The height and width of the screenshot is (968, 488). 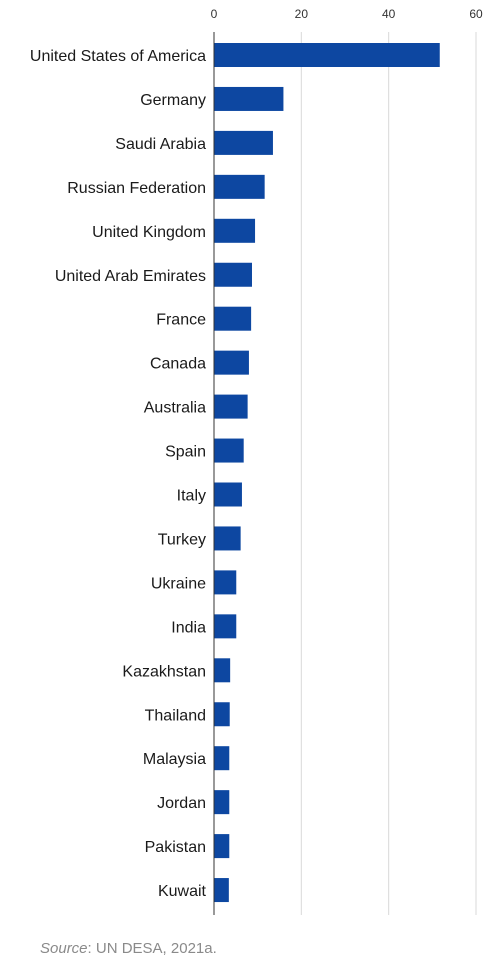 What do you see at coordinates (214, 14) in the screenshot?
I see `x-tick-label: 0` at bounding box center [214, 14].